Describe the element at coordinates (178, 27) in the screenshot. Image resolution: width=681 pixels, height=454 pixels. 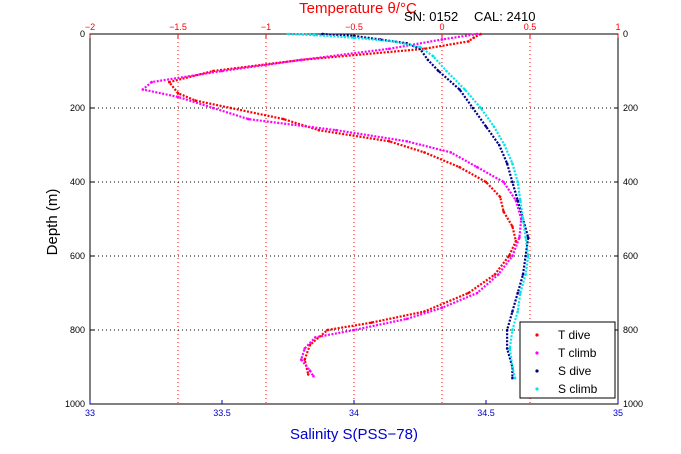
I see `temperature-tick-label: −1.5` at that location.